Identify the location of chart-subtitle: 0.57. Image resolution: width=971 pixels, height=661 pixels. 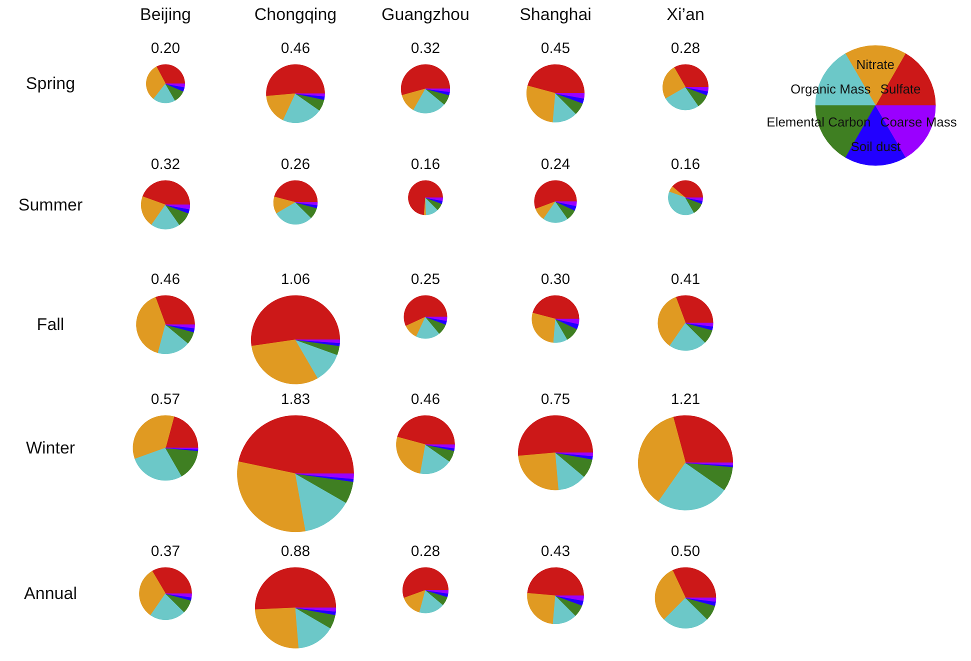
(165, 399).